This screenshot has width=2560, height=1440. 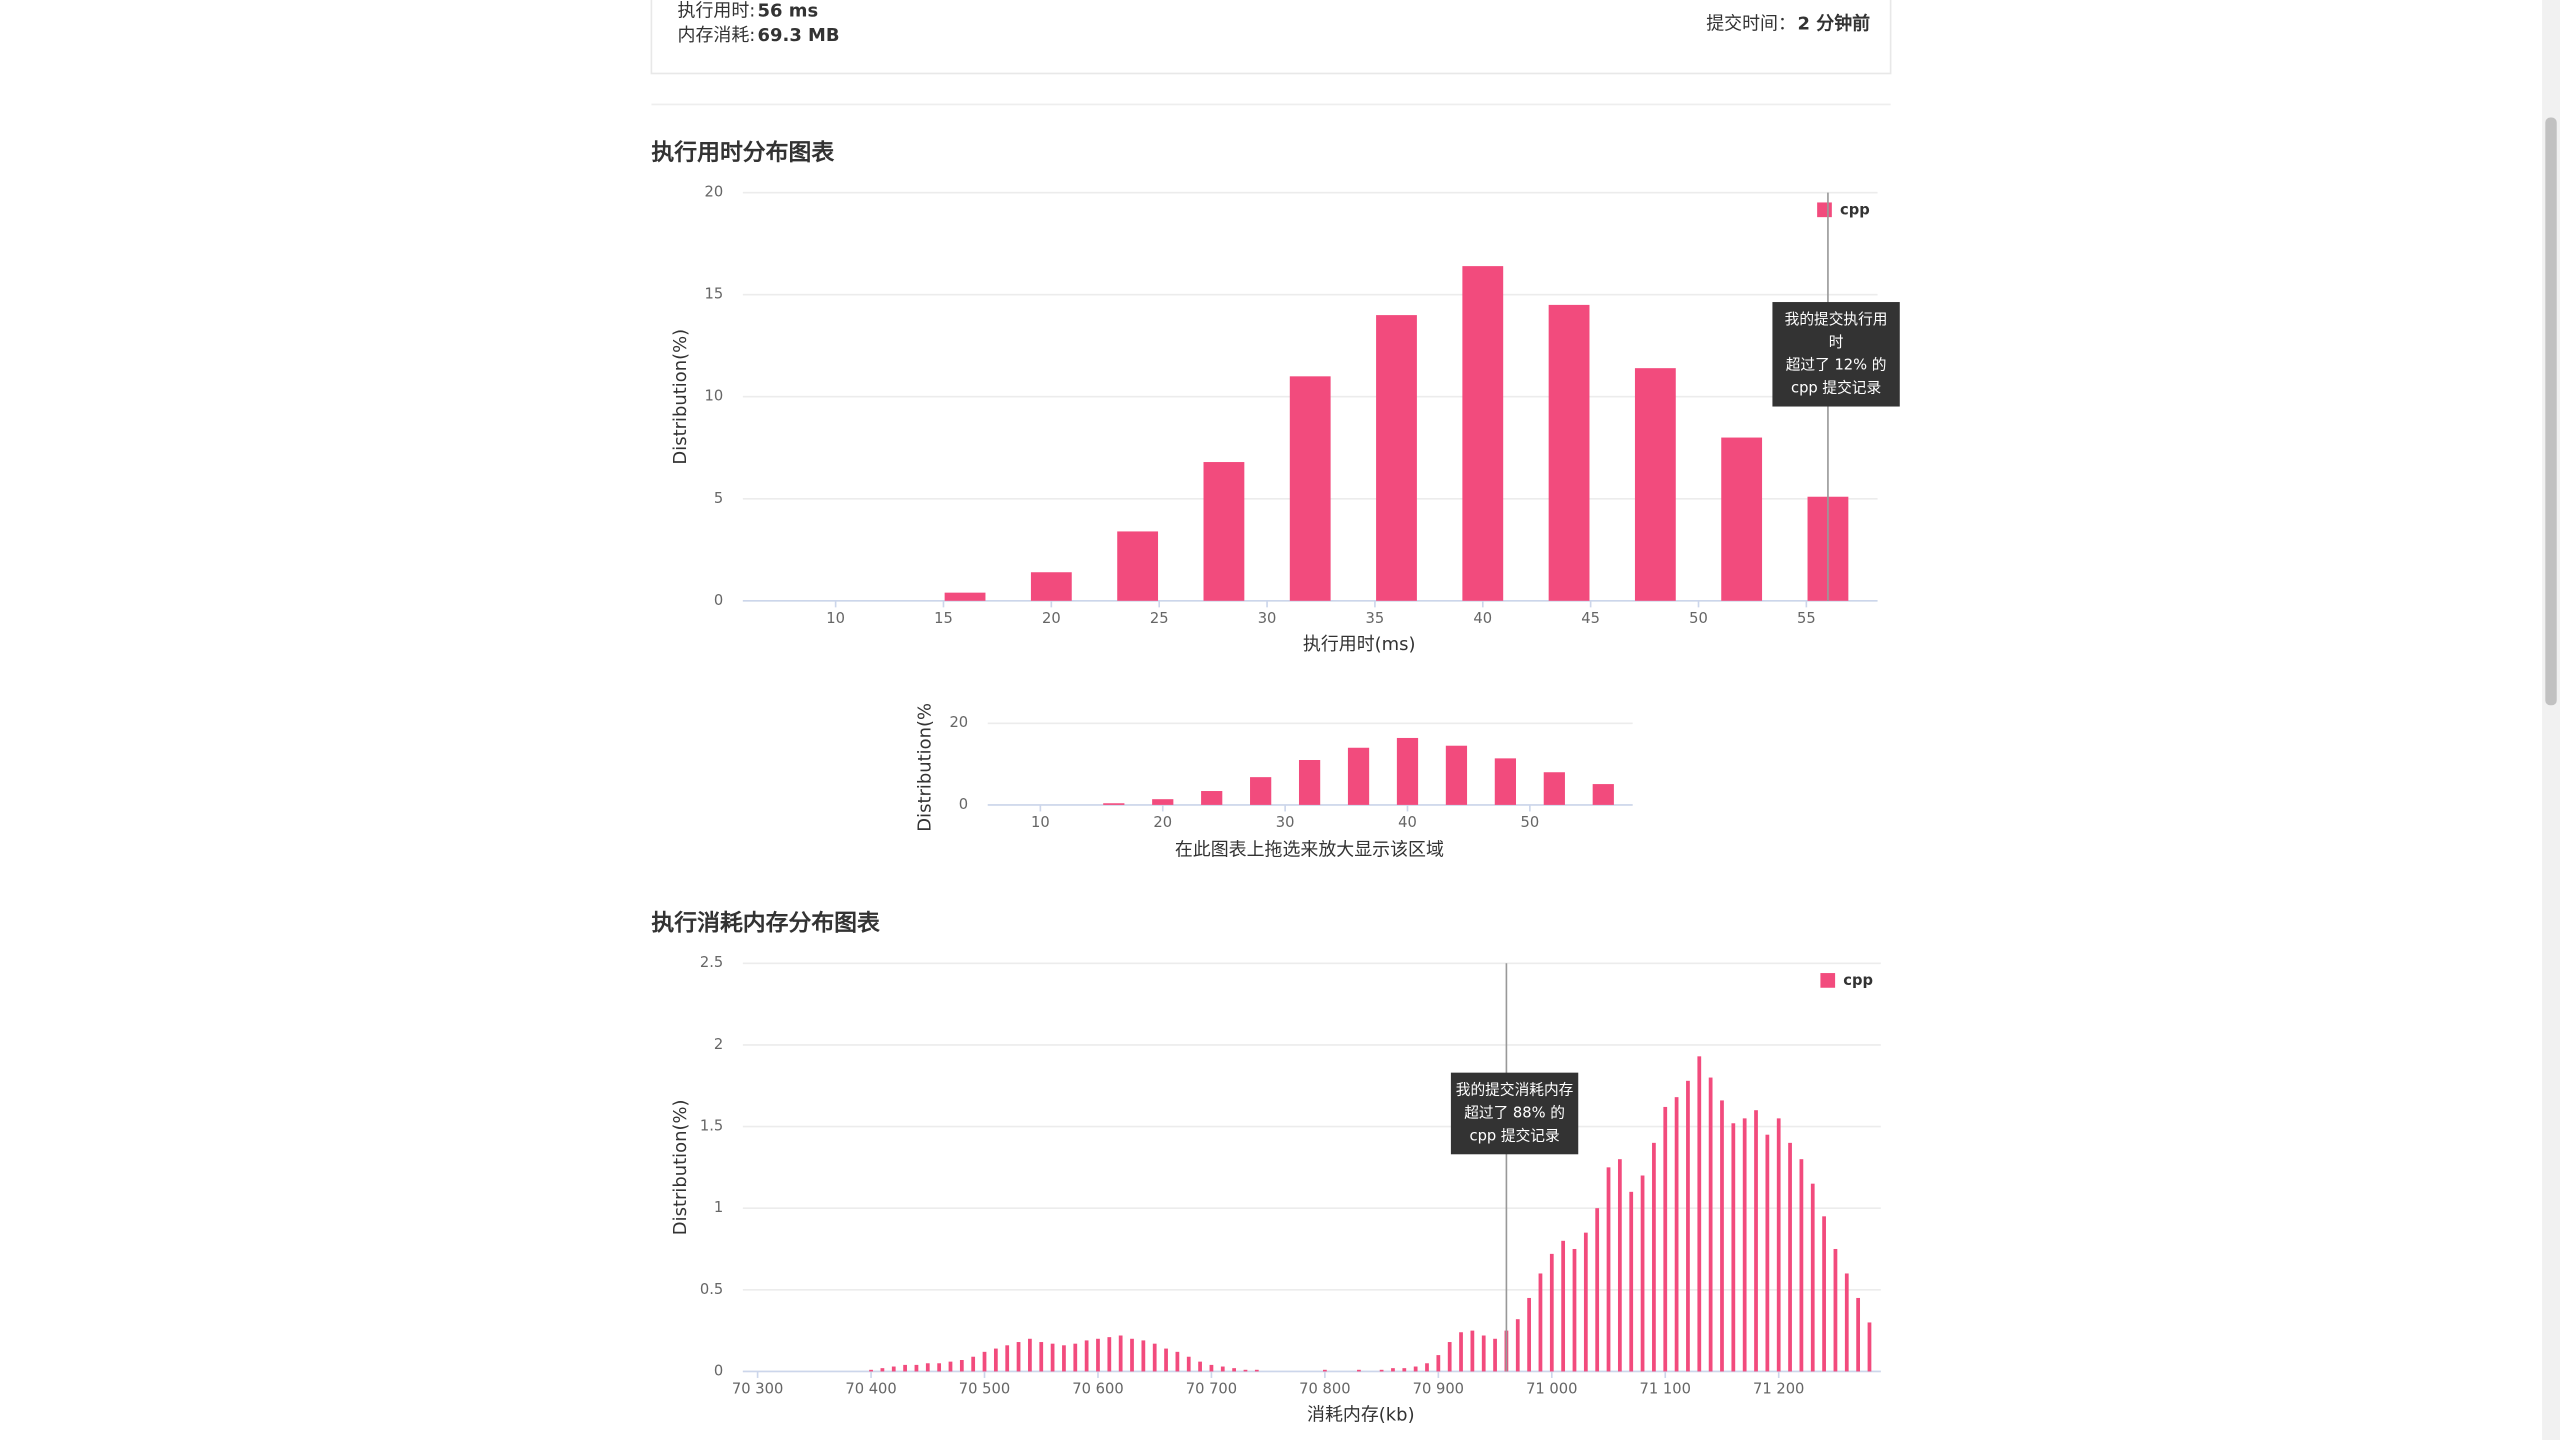 I want to click on x-tick-label: 70 300, so click(x=757, y=1388).